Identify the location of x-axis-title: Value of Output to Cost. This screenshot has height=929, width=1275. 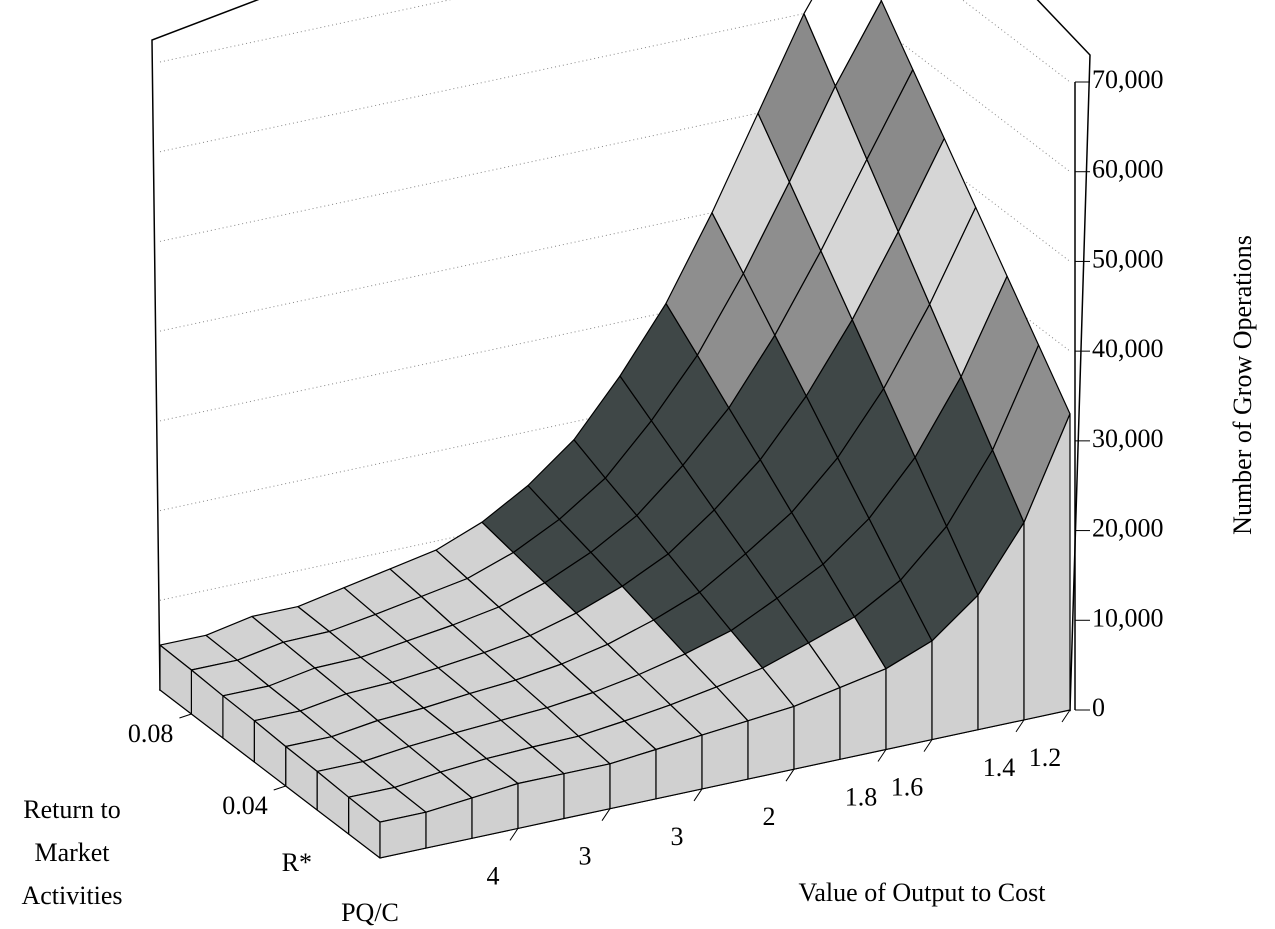
(923, 892).